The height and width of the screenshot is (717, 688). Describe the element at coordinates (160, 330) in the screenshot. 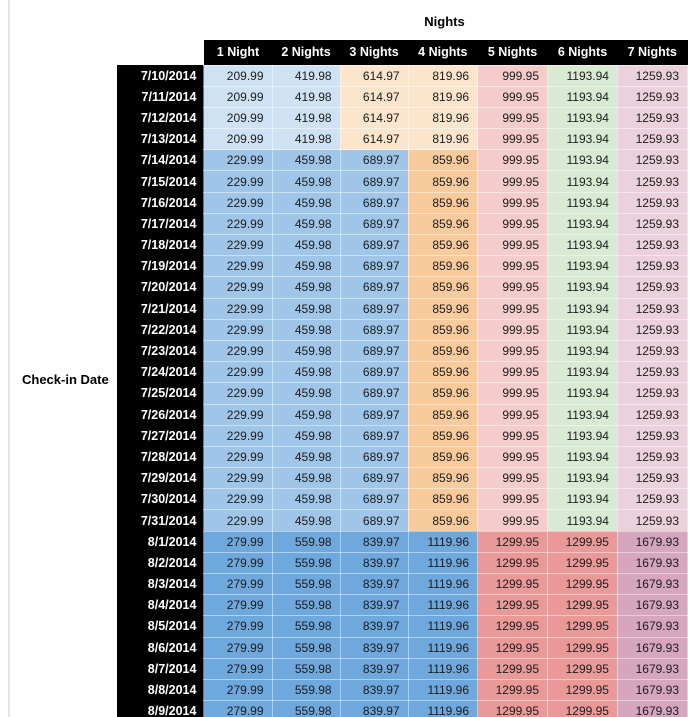

I see `checkin-date-cell: 7/22/2014` at that location.